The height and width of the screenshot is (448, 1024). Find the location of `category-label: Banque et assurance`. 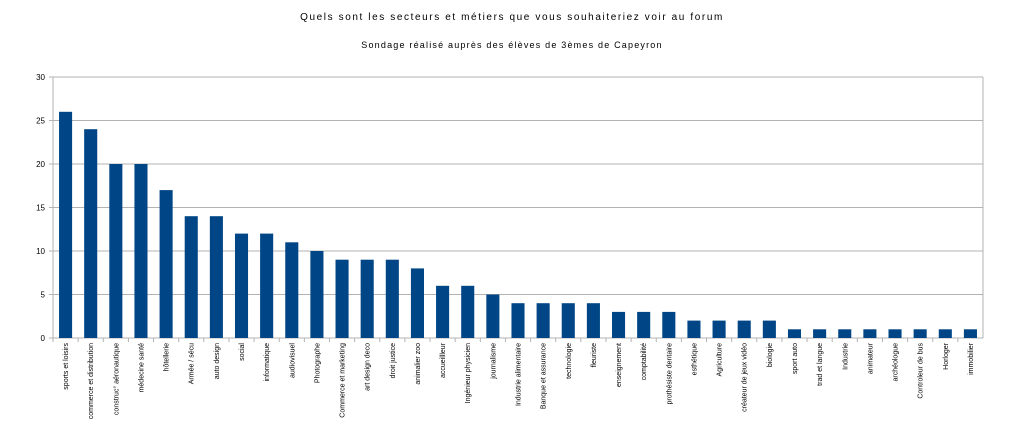

category-label: Banque et assurance is located at coordinates (544, 376).